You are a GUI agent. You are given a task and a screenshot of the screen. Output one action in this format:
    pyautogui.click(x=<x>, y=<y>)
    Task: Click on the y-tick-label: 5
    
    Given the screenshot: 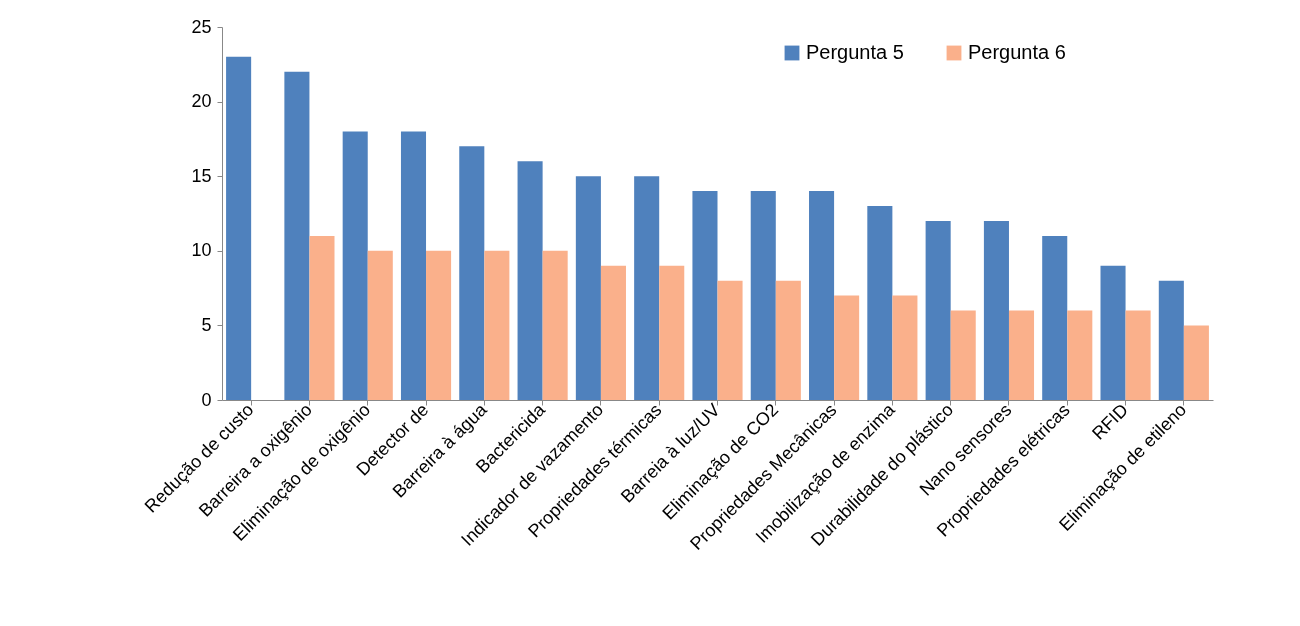 What is the action you would take?
    pyautogui.click(x=206, y=324)
    